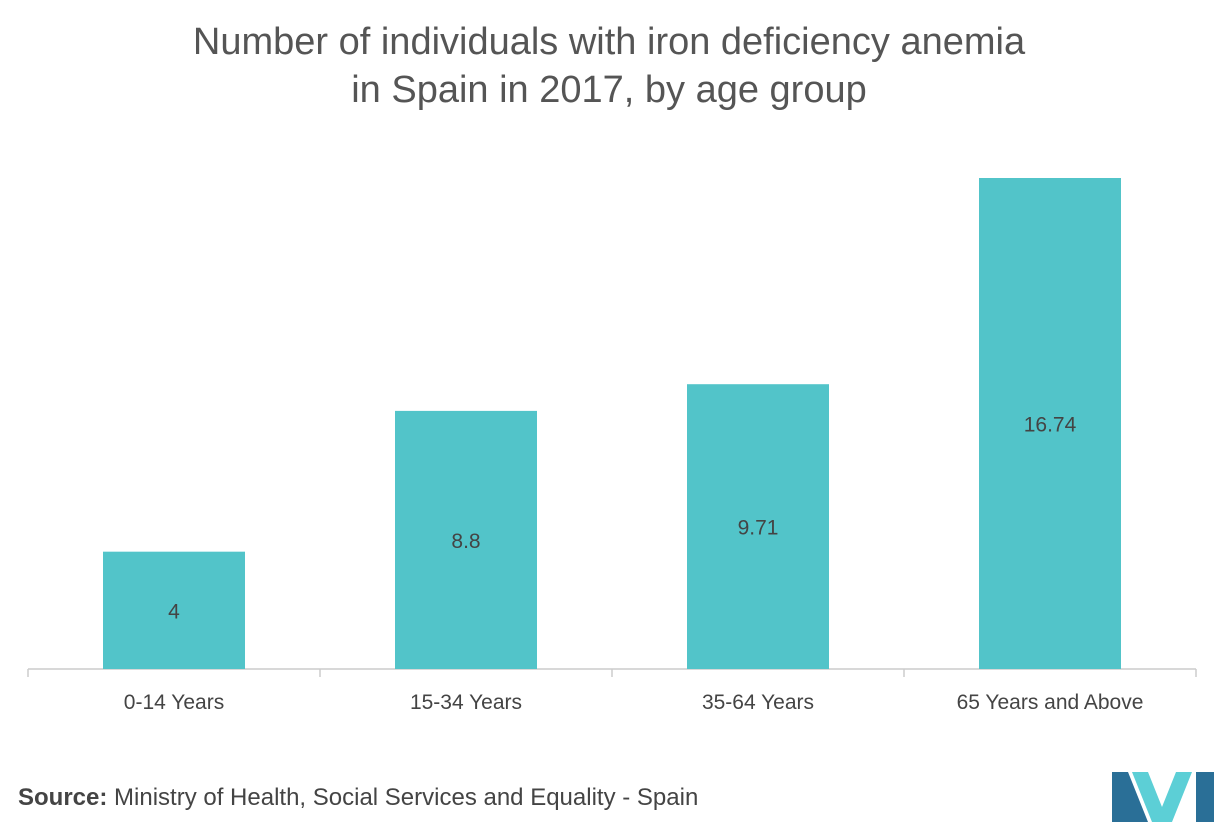 The height and width of the screenshot is (835, 1218). What do you see at coordinates (1163, 797) in the screenshot?
I see `mordor-logo-icon` at bounding box center [1163, 797].